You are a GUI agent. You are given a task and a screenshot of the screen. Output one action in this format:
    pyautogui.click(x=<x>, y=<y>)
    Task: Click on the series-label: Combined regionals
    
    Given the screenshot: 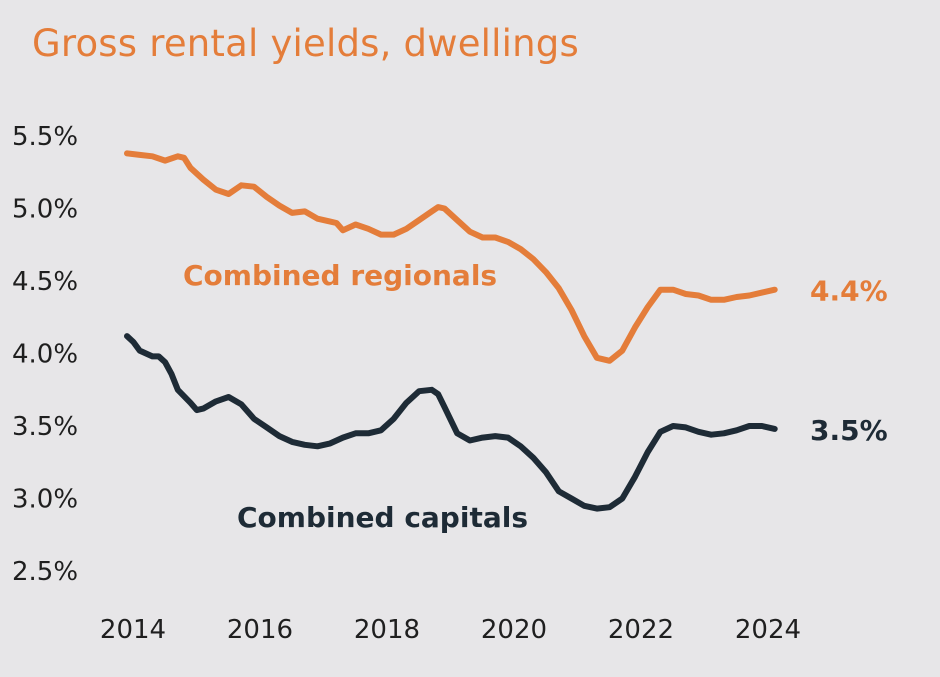 What is the action you would take?
    pyautogui.click(x=340, y=275)
    